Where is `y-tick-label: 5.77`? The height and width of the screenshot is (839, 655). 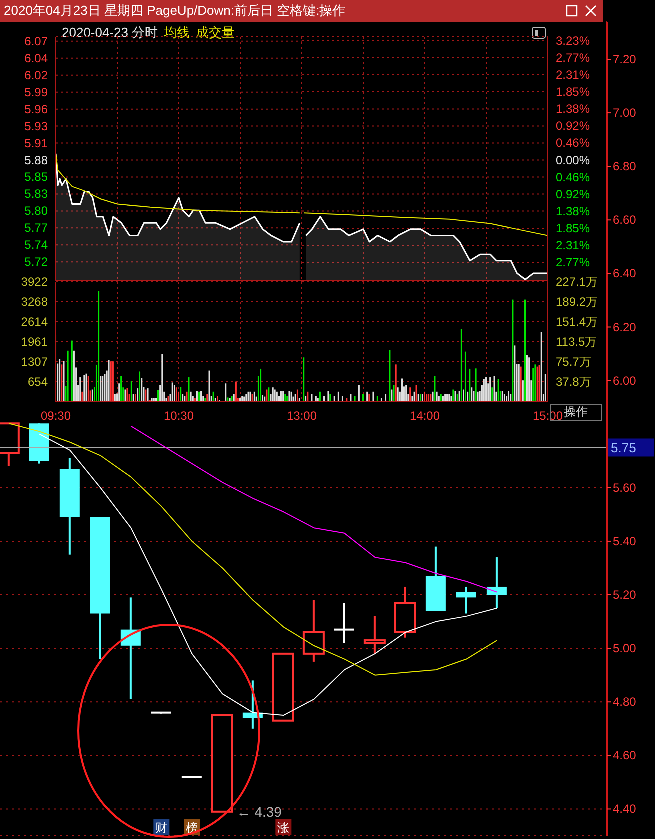 y-tick-label: 5.77 is located at coordinates (36, 228).